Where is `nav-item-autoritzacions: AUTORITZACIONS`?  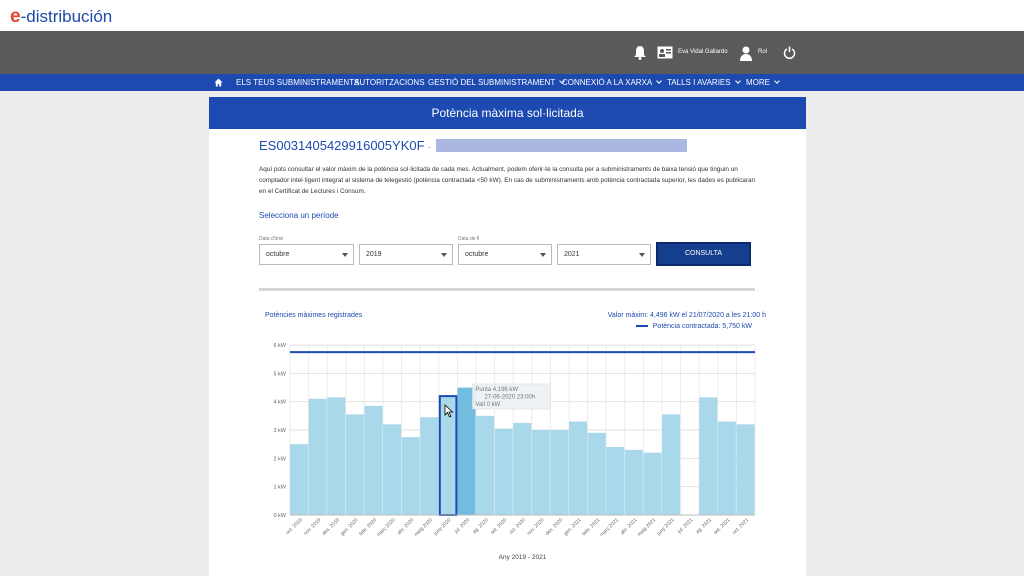 nav-item-autoritzacions: AUTORITZACIONS is located at coordinates (389, 82).